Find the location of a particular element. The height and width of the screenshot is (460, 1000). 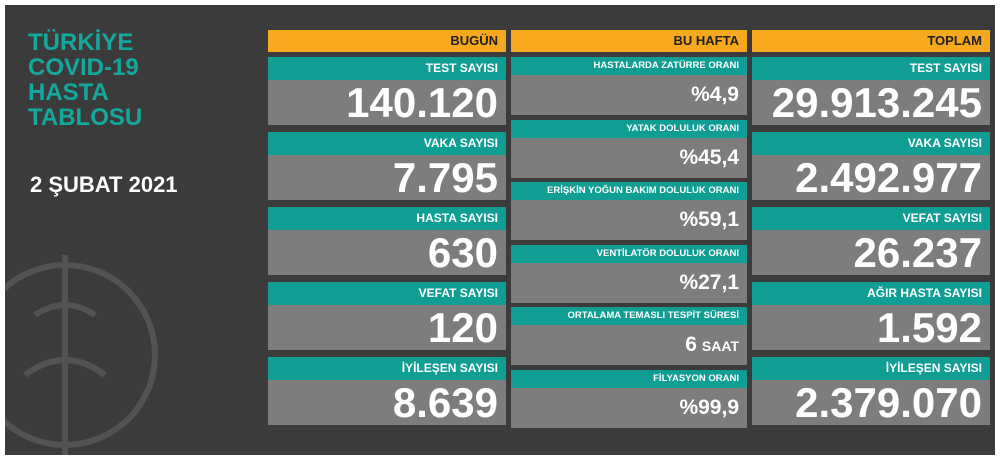

stat-value-box: 2.379.070 is located at coordinates (871, 402).